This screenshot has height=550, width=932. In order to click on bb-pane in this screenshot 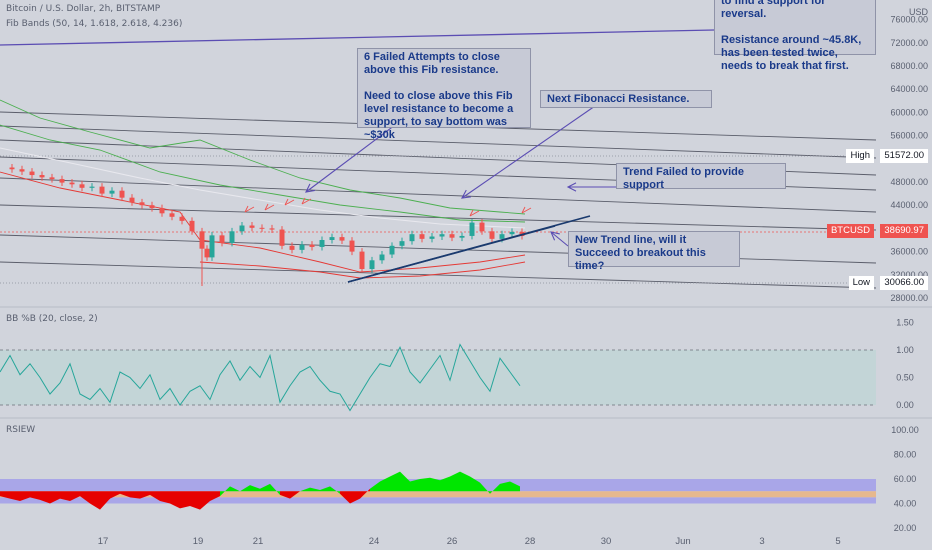, I will do `click(438, 377)`.